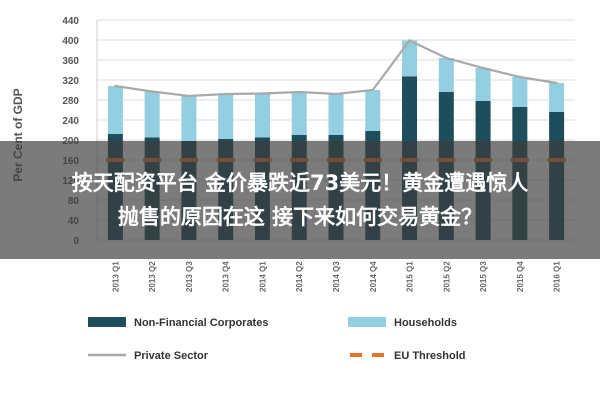 Image resolution: width=600 pixels, height=400 pixels. What do you see at coordinates (152, 276) in the screenshot?
I see `x-tick-label: 2013 Q2` at bounding box center [152, 276].